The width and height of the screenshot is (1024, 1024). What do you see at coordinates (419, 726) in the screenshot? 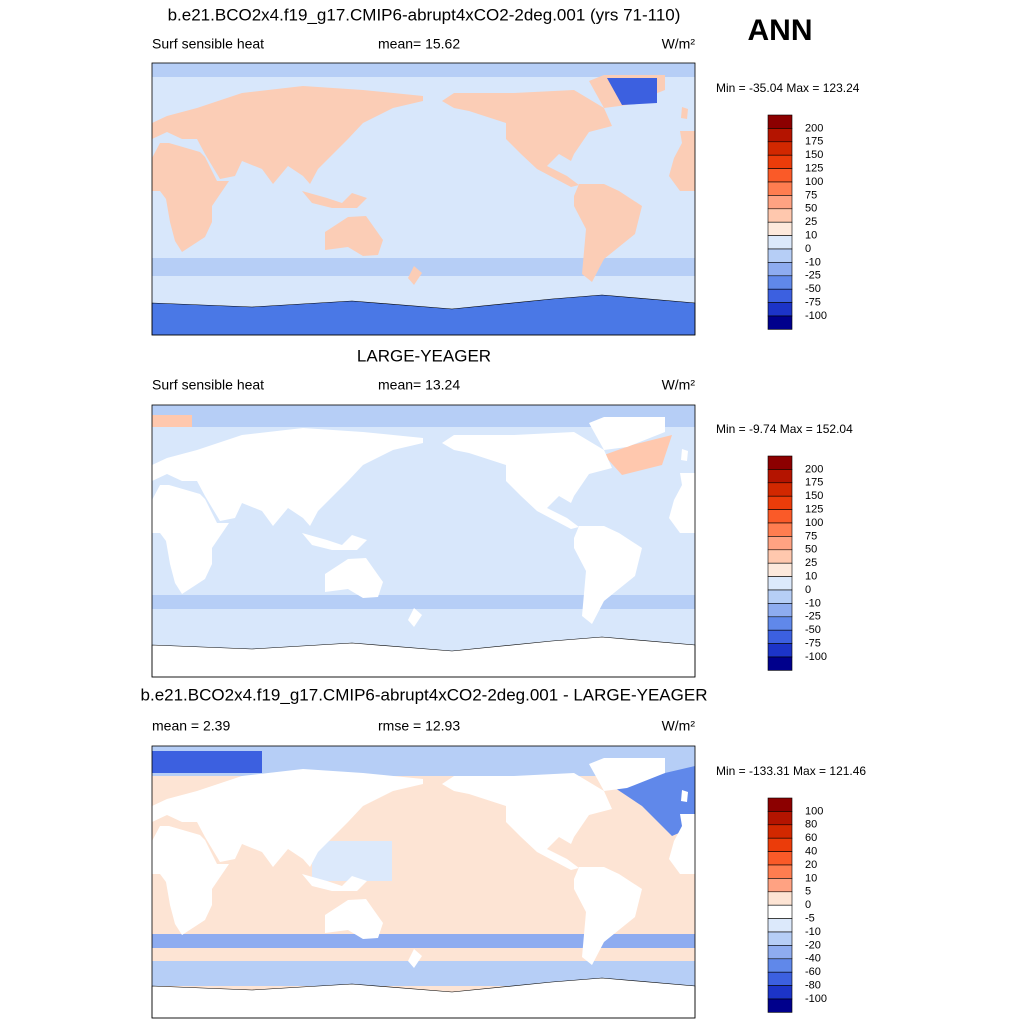
I see `statistic: rmse = 12.93` at bounding box center [419, 726].